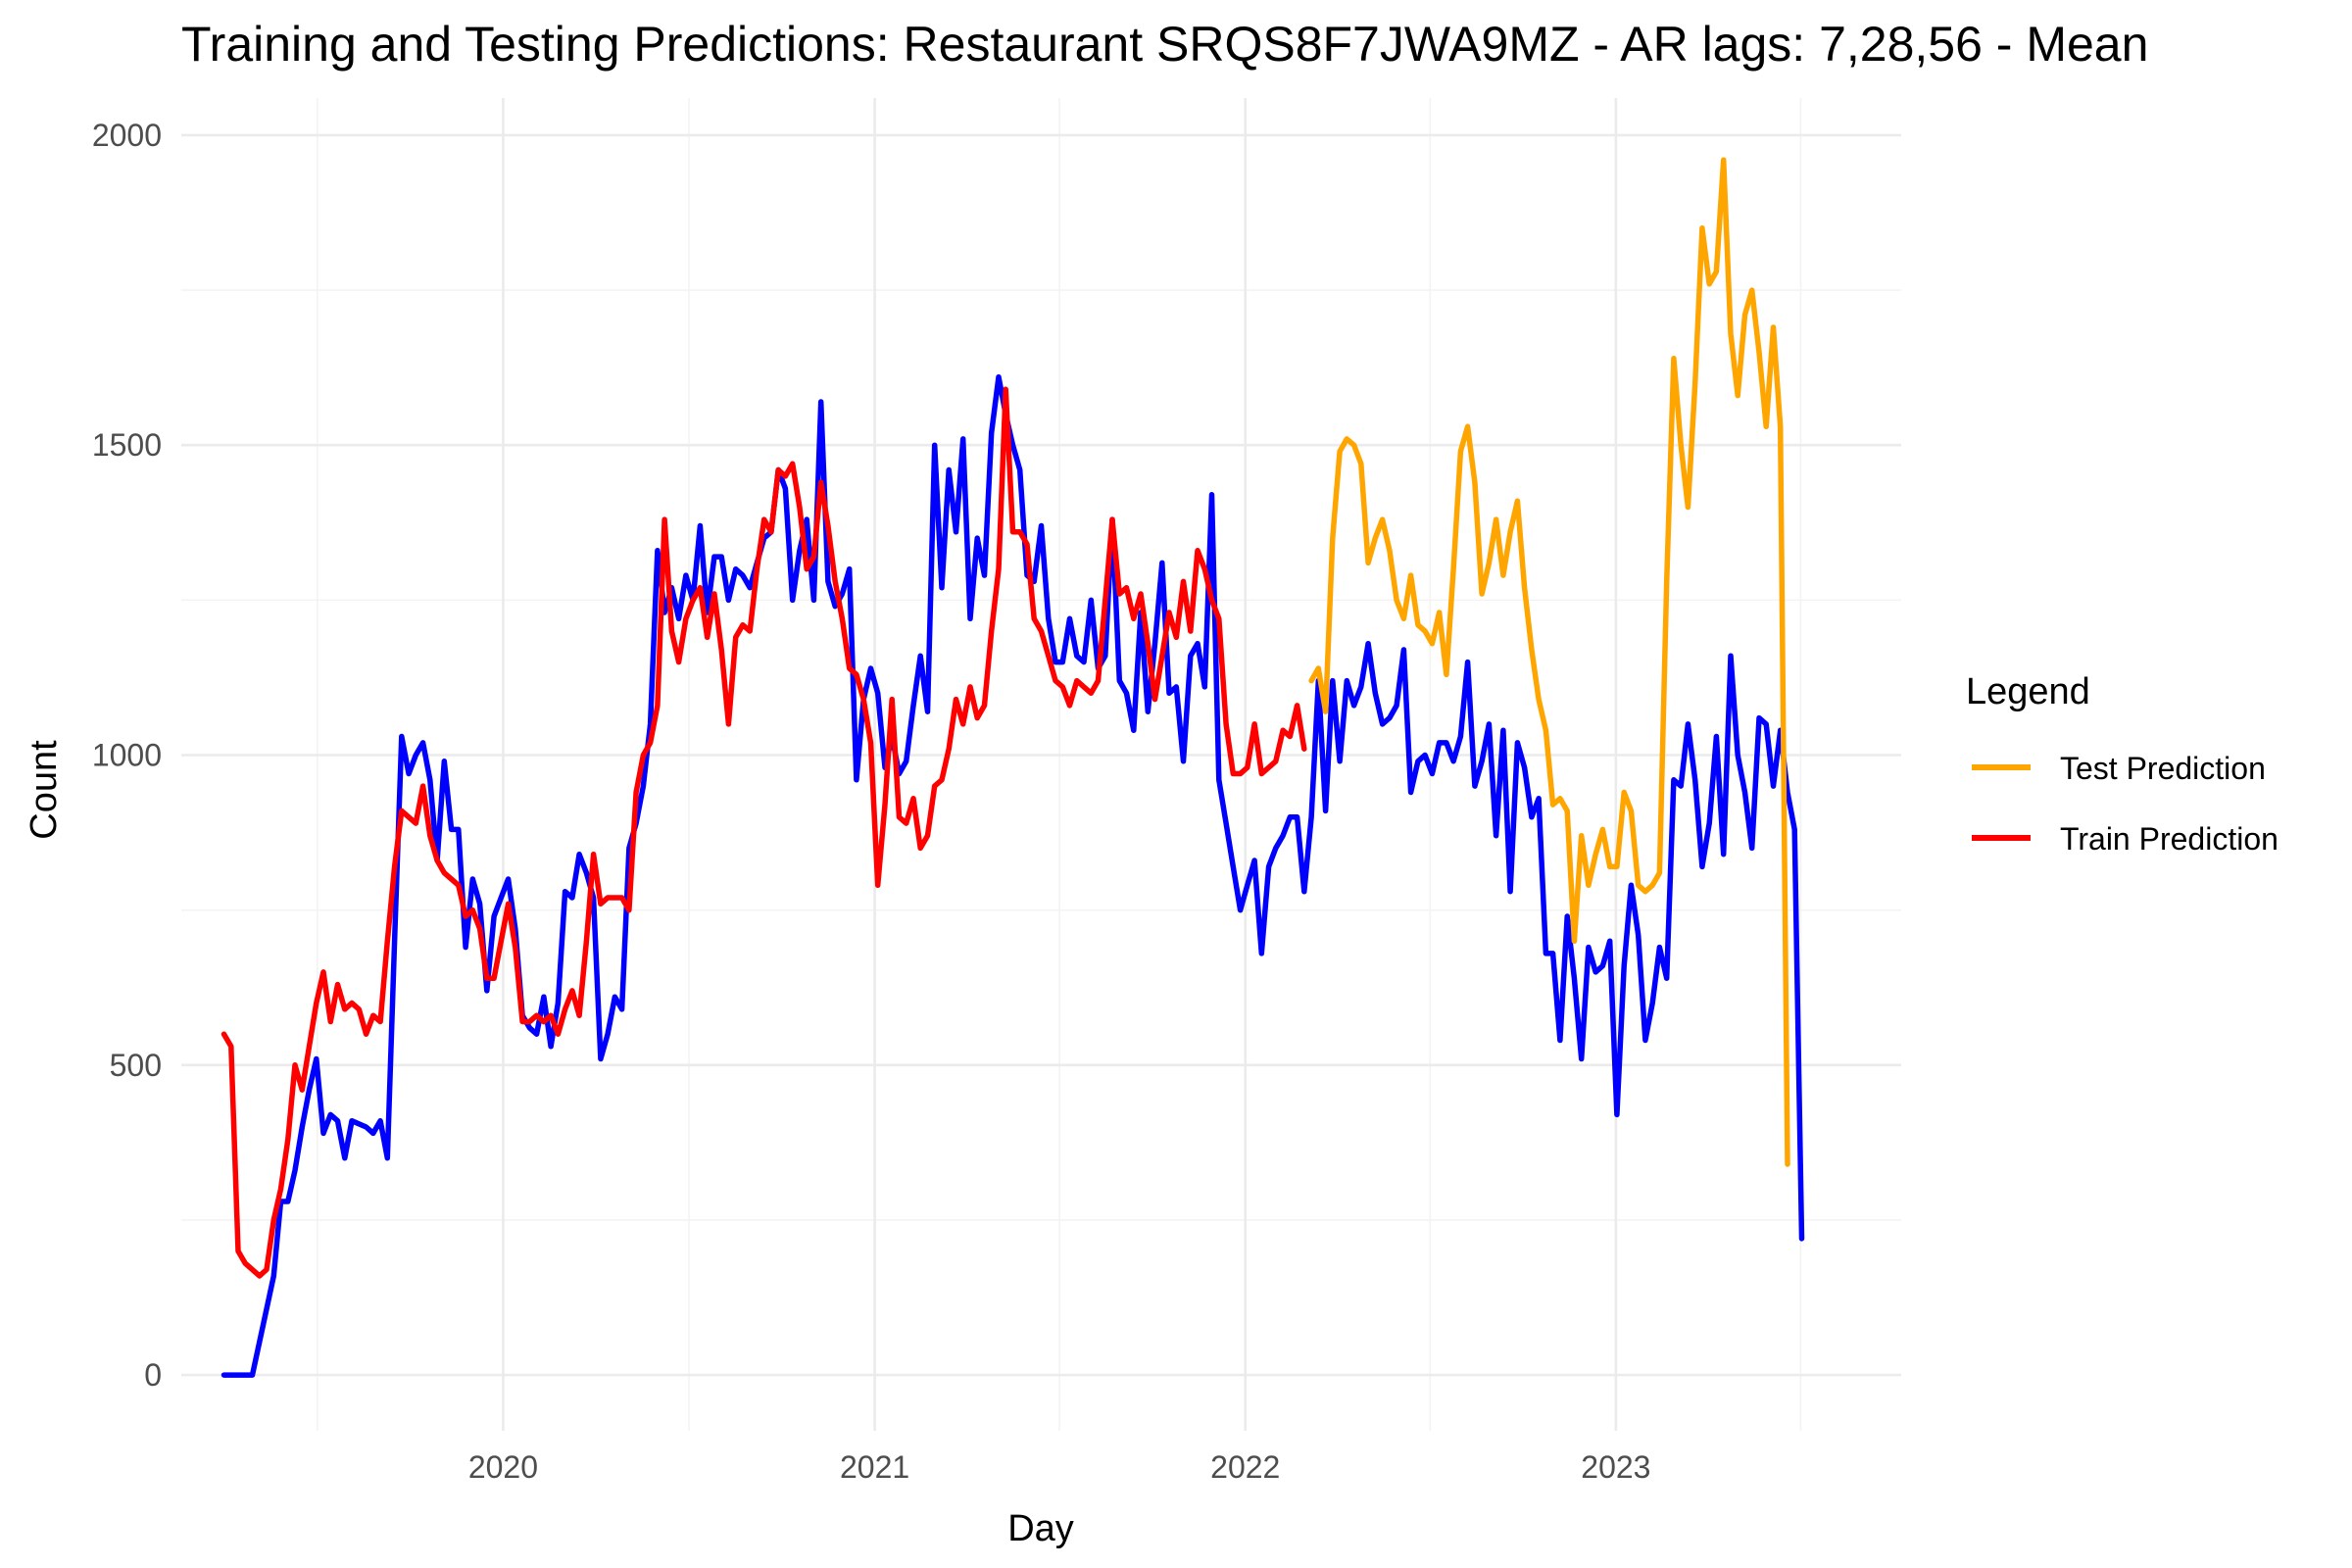 Image resolution: width=2352 pixels, height=1568 pixels. What do you see at coordinates (1245, 1467) in the screenshot?
I see `x-tick-label: 2022` at bounding box center [1245, 1467].